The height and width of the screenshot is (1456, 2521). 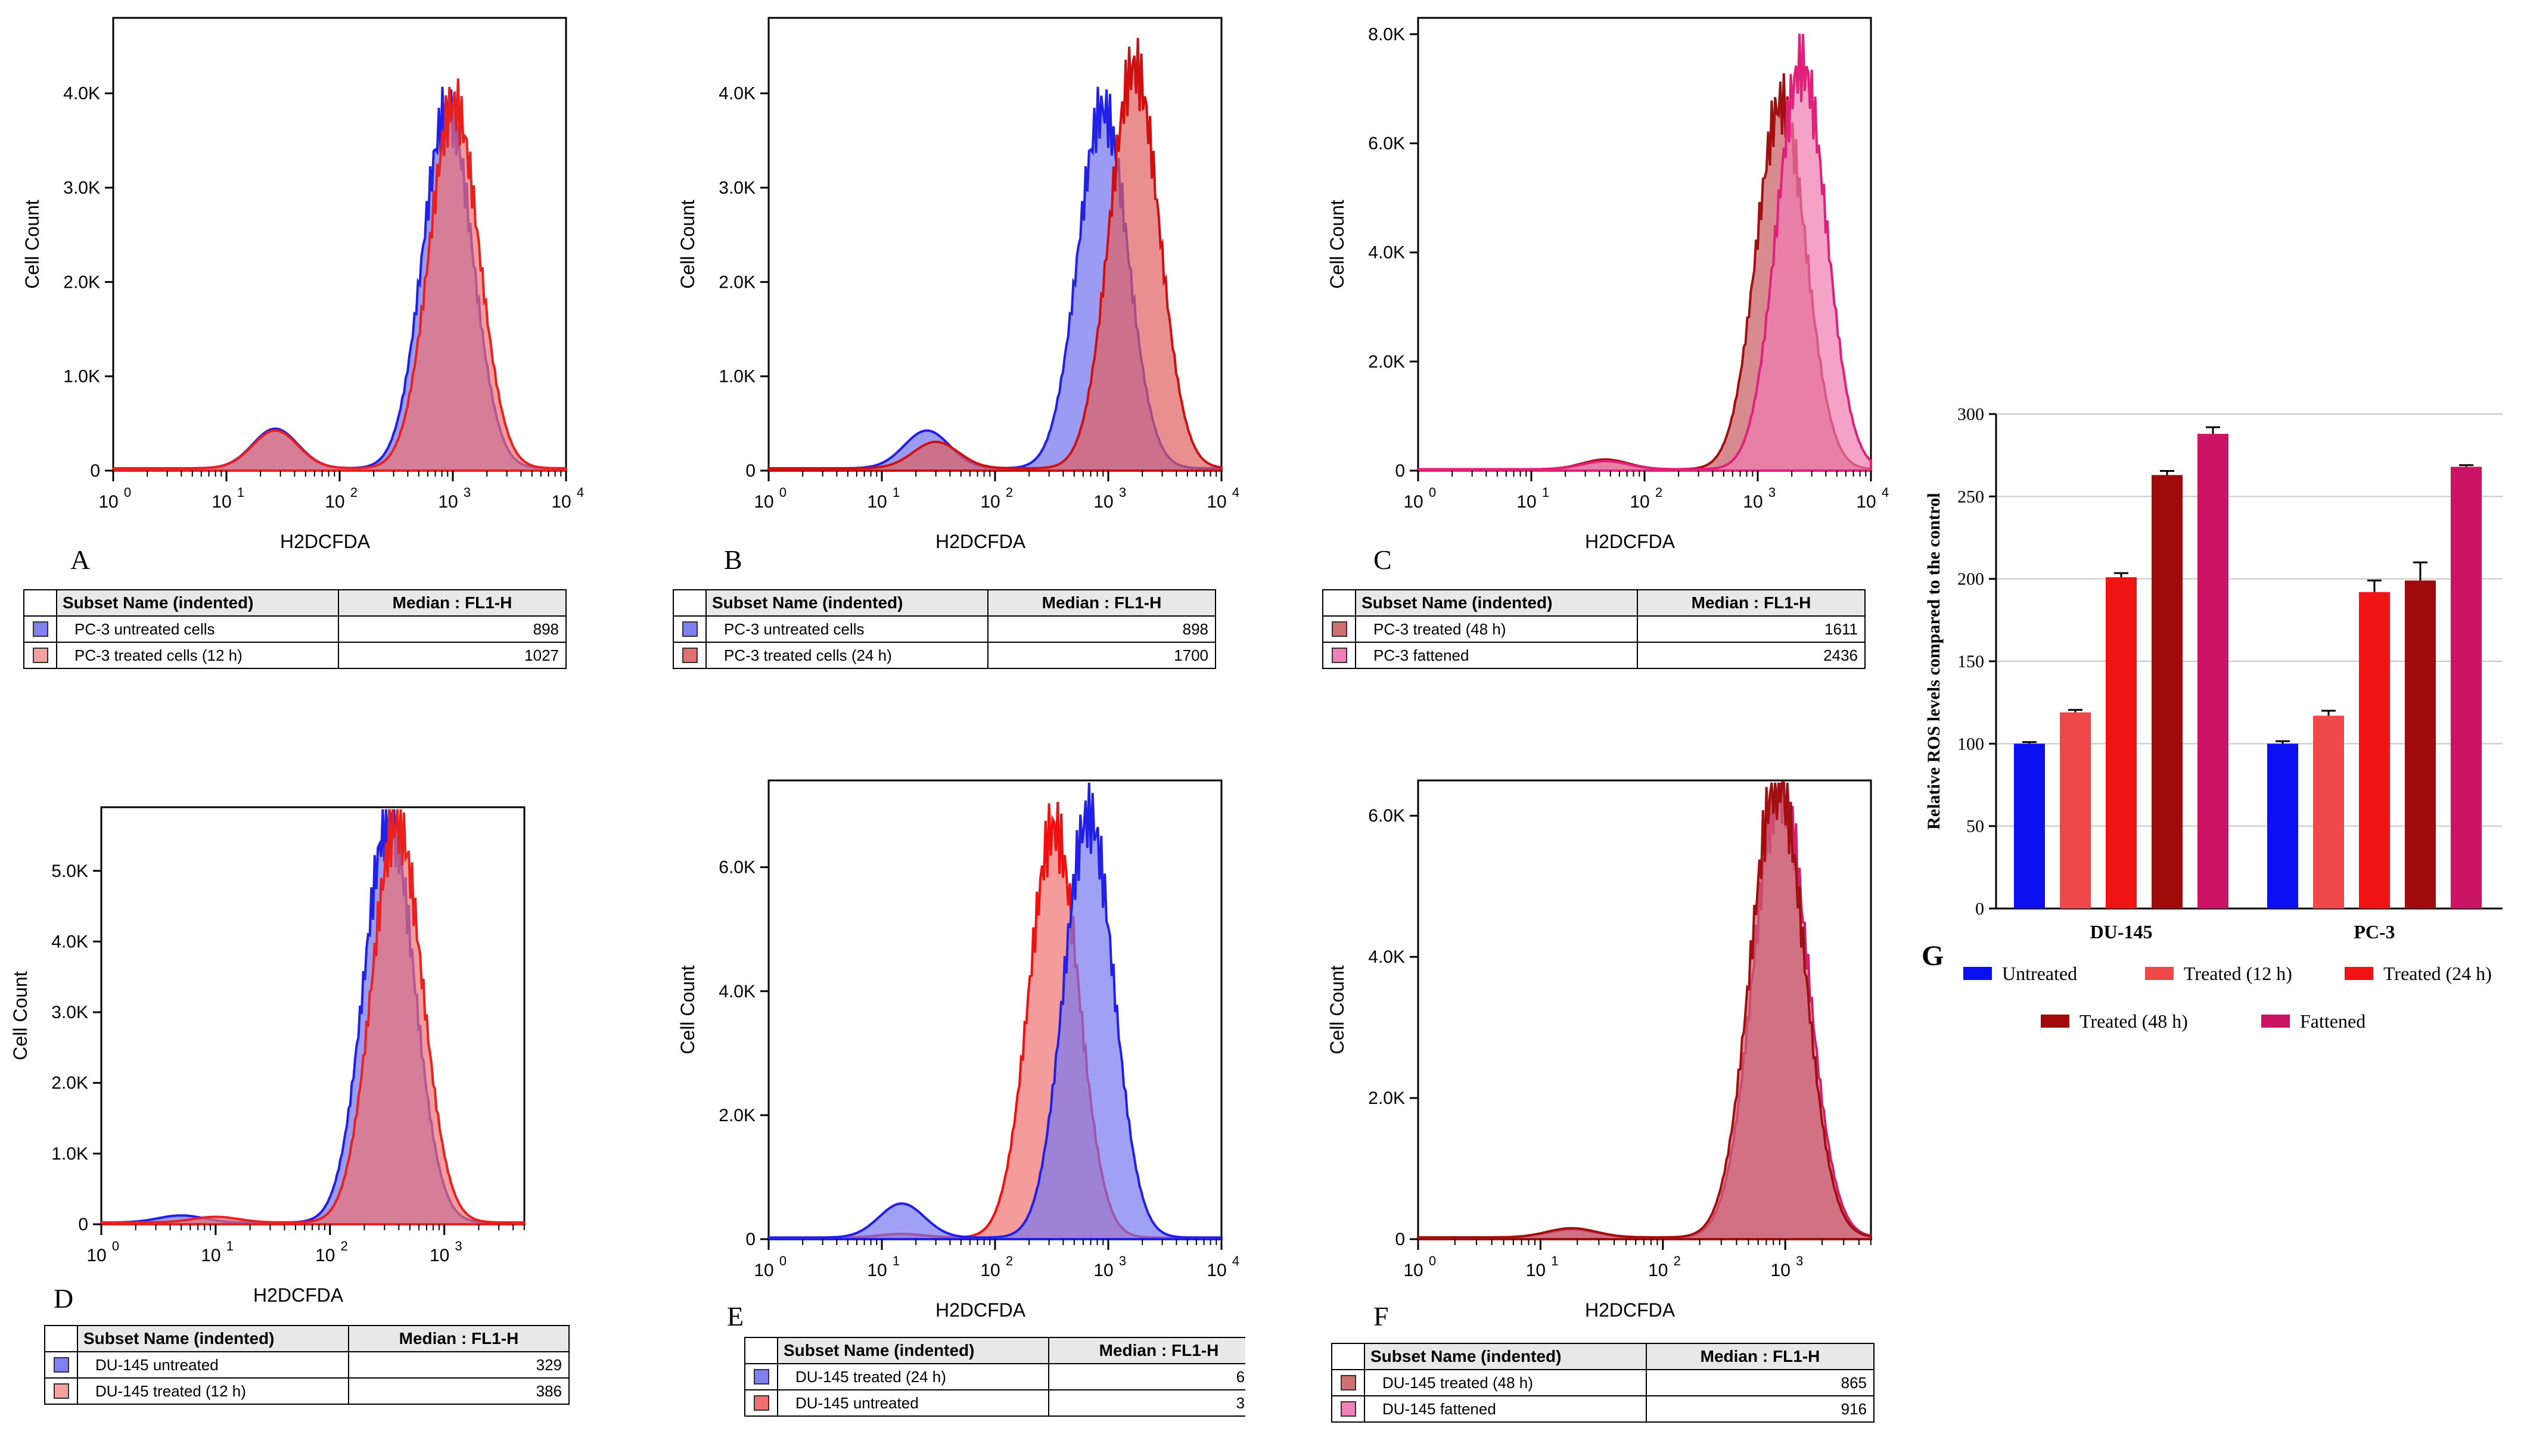 I want to click on y-tick-label: 3.0K, so click(x=69, y=1012).